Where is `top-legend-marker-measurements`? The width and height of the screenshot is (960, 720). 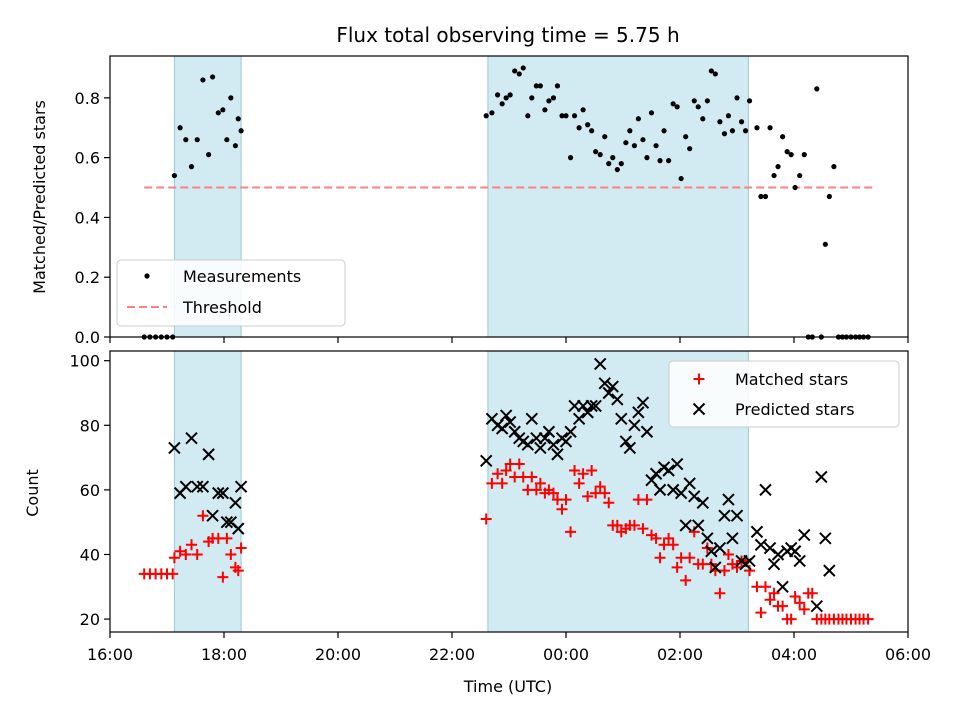 top-legend-marker-measurements is located at coordinates (147, 276).